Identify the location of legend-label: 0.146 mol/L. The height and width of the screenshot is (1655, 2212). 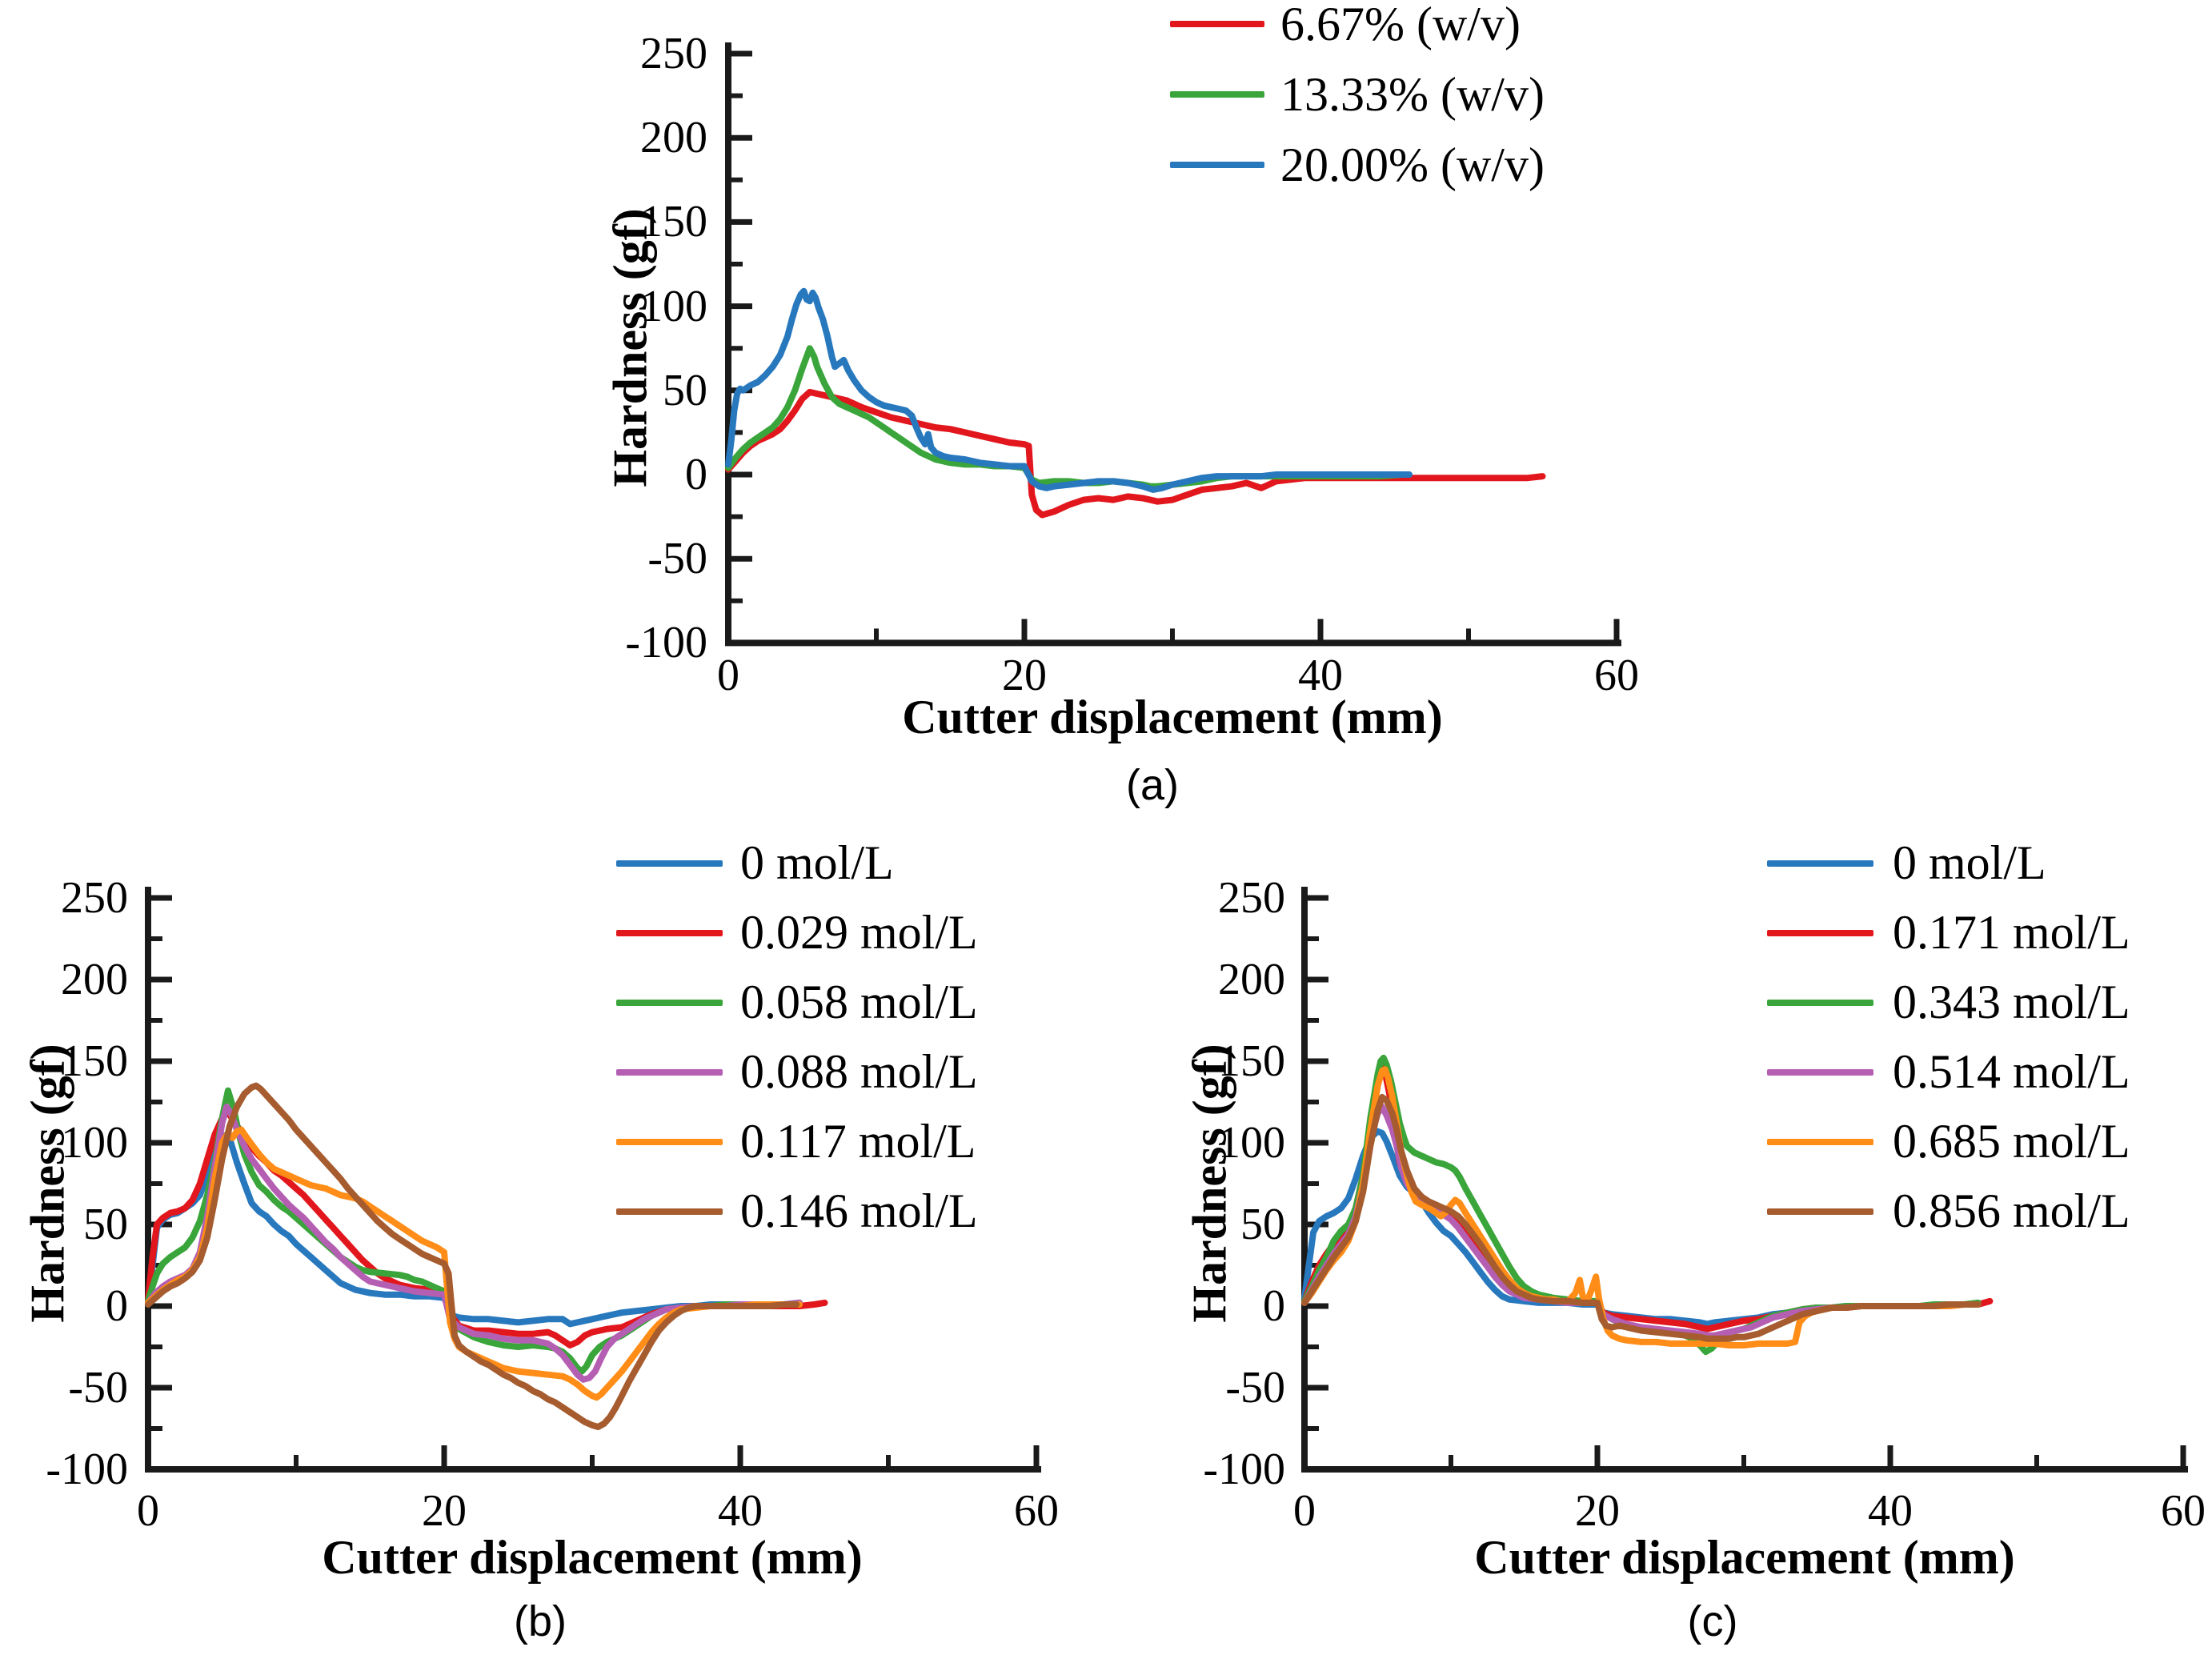
(859, 1210).